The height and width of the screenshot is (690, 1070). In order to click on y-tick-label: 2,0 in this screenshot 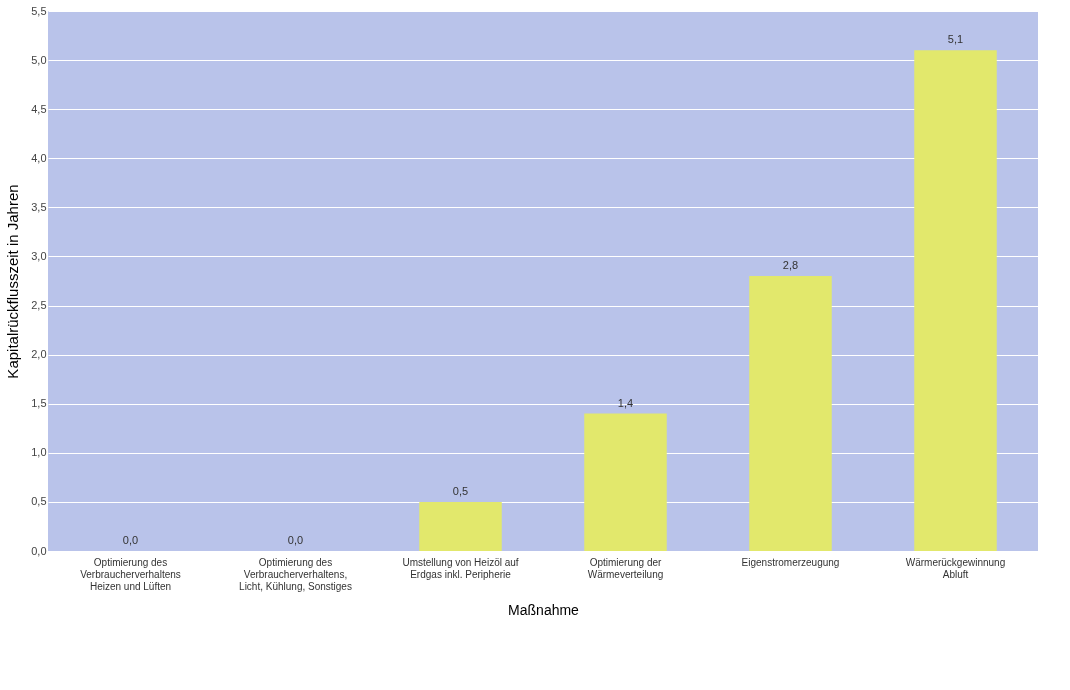, I will do `click(39, 354)`.